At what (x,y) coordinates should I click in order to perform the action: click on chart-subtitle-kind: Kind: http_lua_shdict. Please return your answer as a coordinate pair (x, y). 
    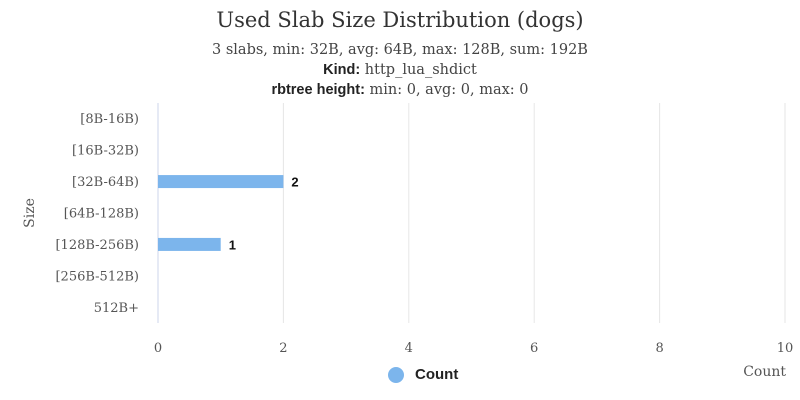
    Looking at the image, I should click on (400, 70).